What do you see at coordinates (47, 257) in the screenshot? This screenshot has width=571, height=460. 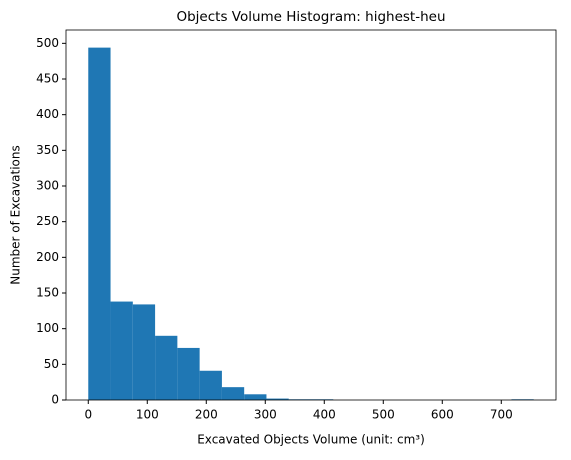 I see `y-tick-label: 200` at bounding box center [47, 257].